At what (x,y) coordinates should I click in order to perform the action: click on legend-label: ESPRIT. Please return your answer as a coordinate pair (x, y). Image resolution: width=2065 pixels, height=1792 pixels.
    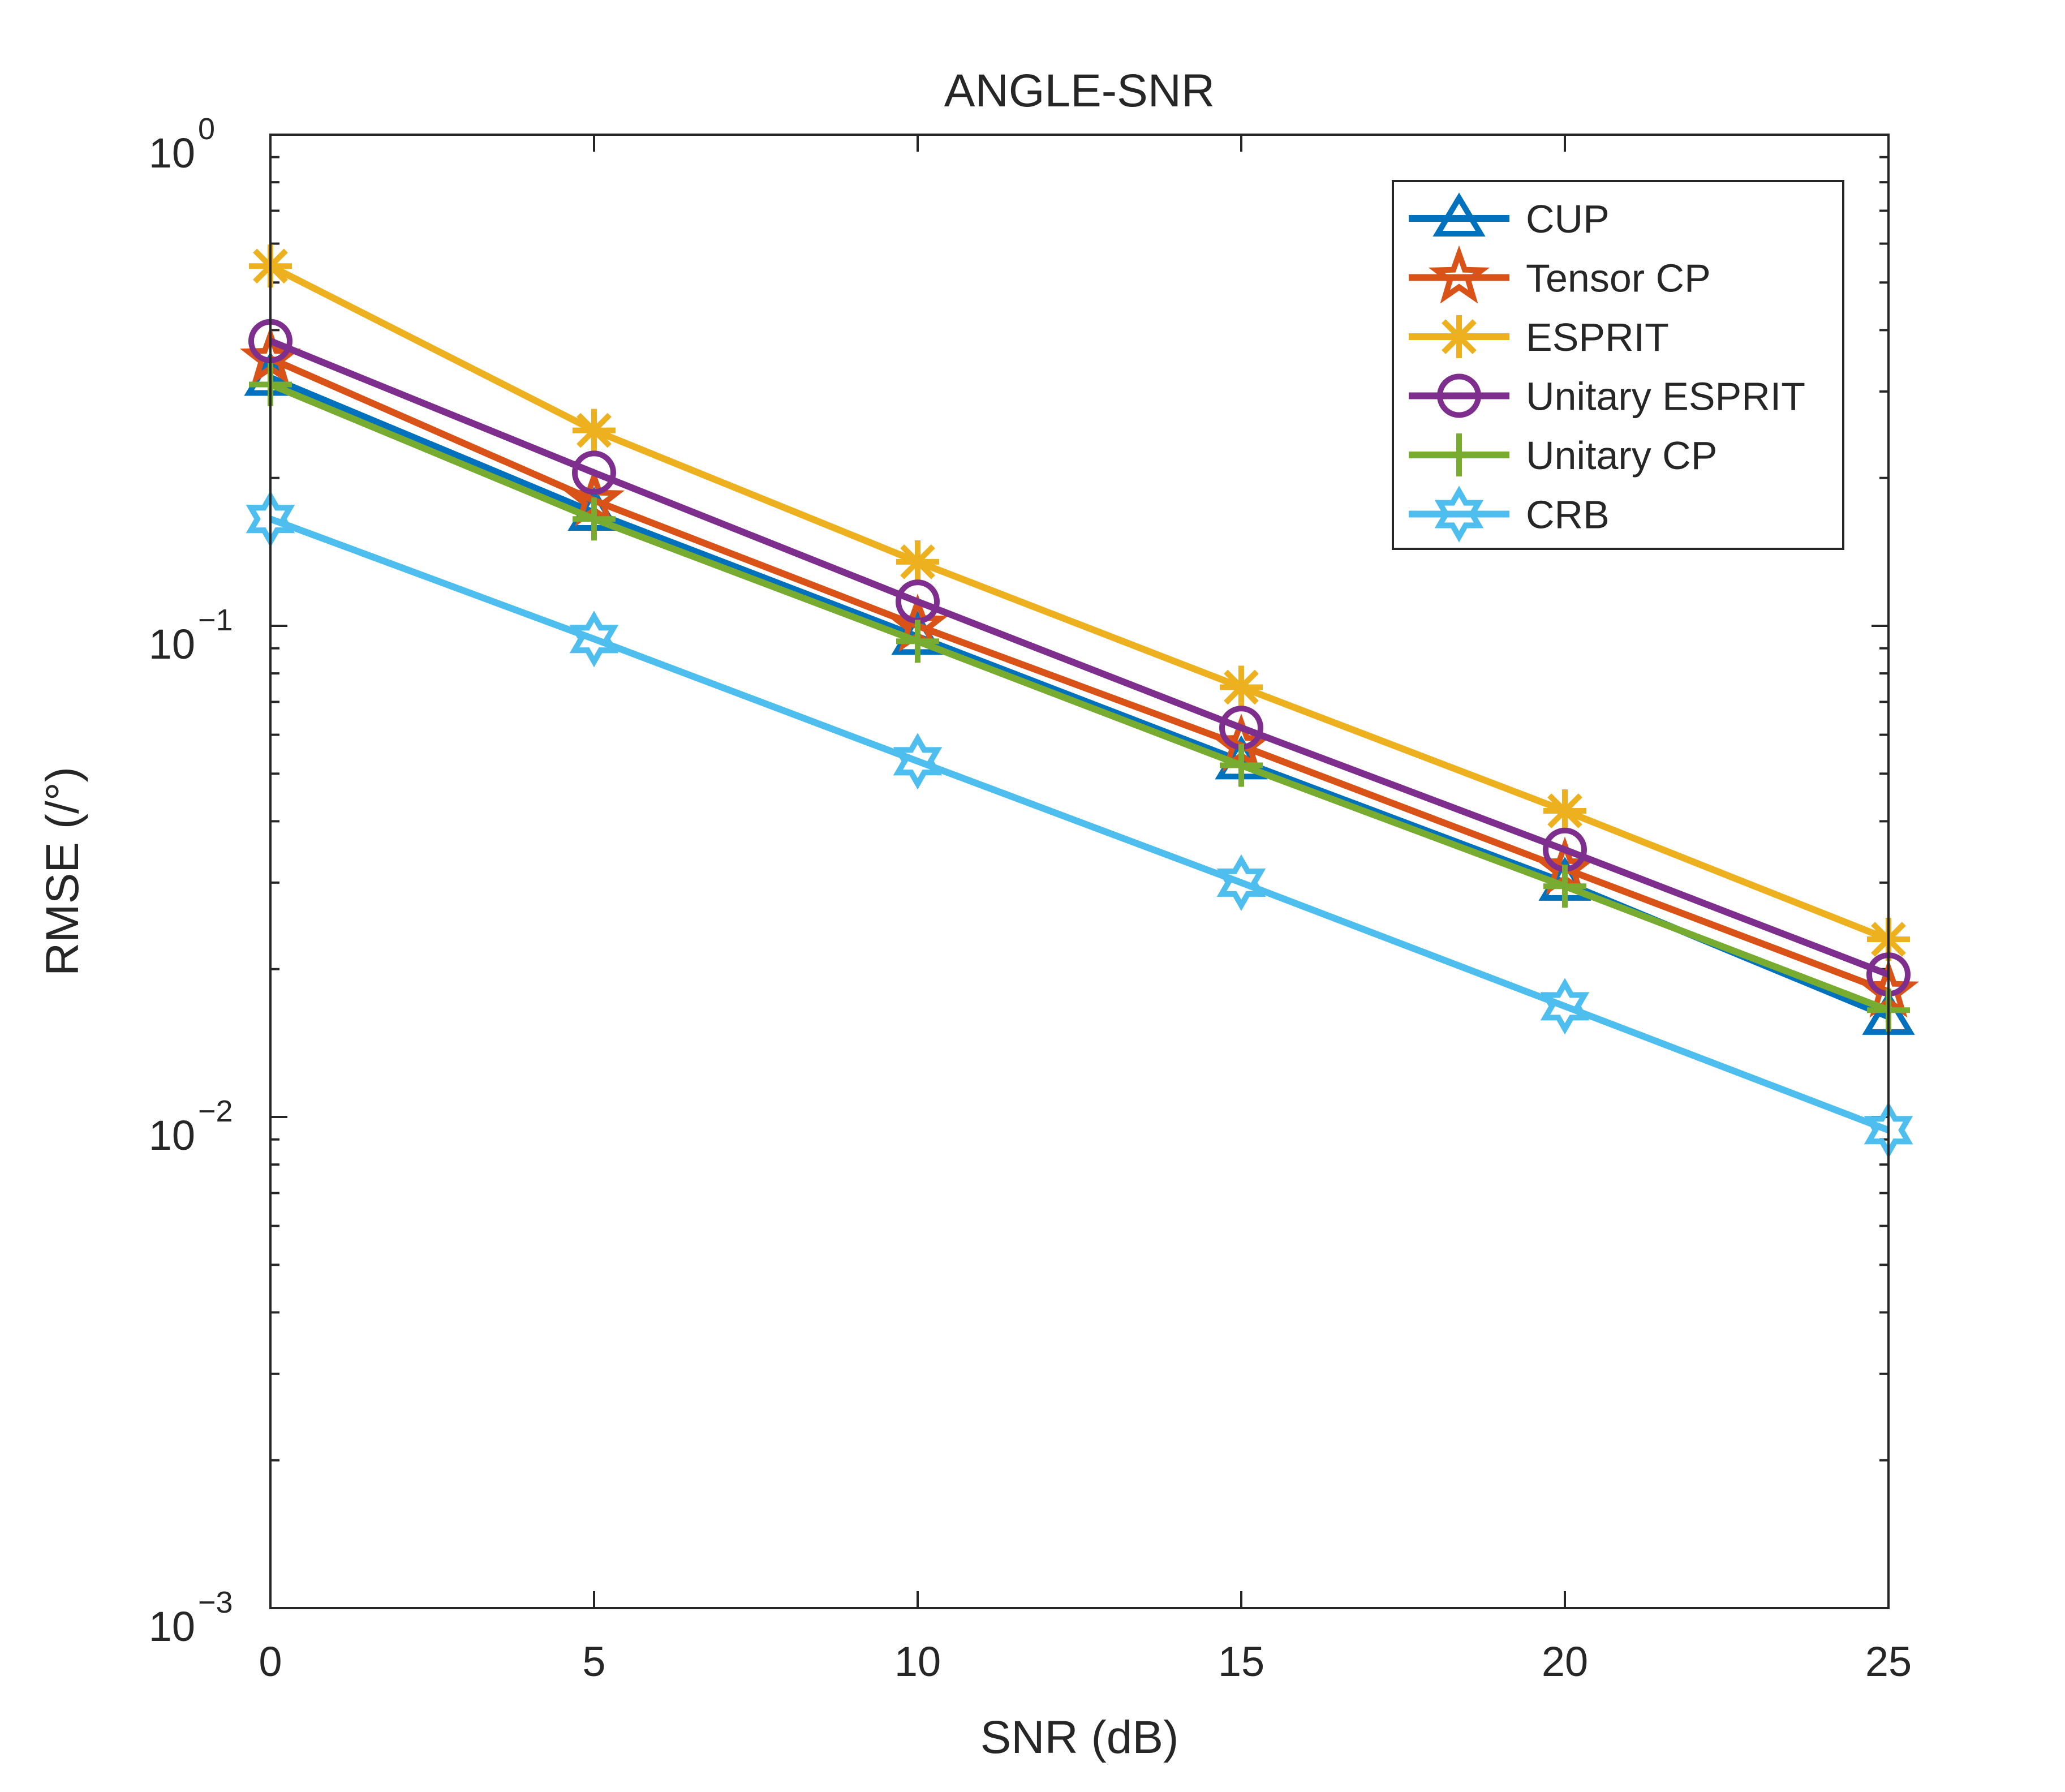
    Looking at the image, I should click on (1597, 337).